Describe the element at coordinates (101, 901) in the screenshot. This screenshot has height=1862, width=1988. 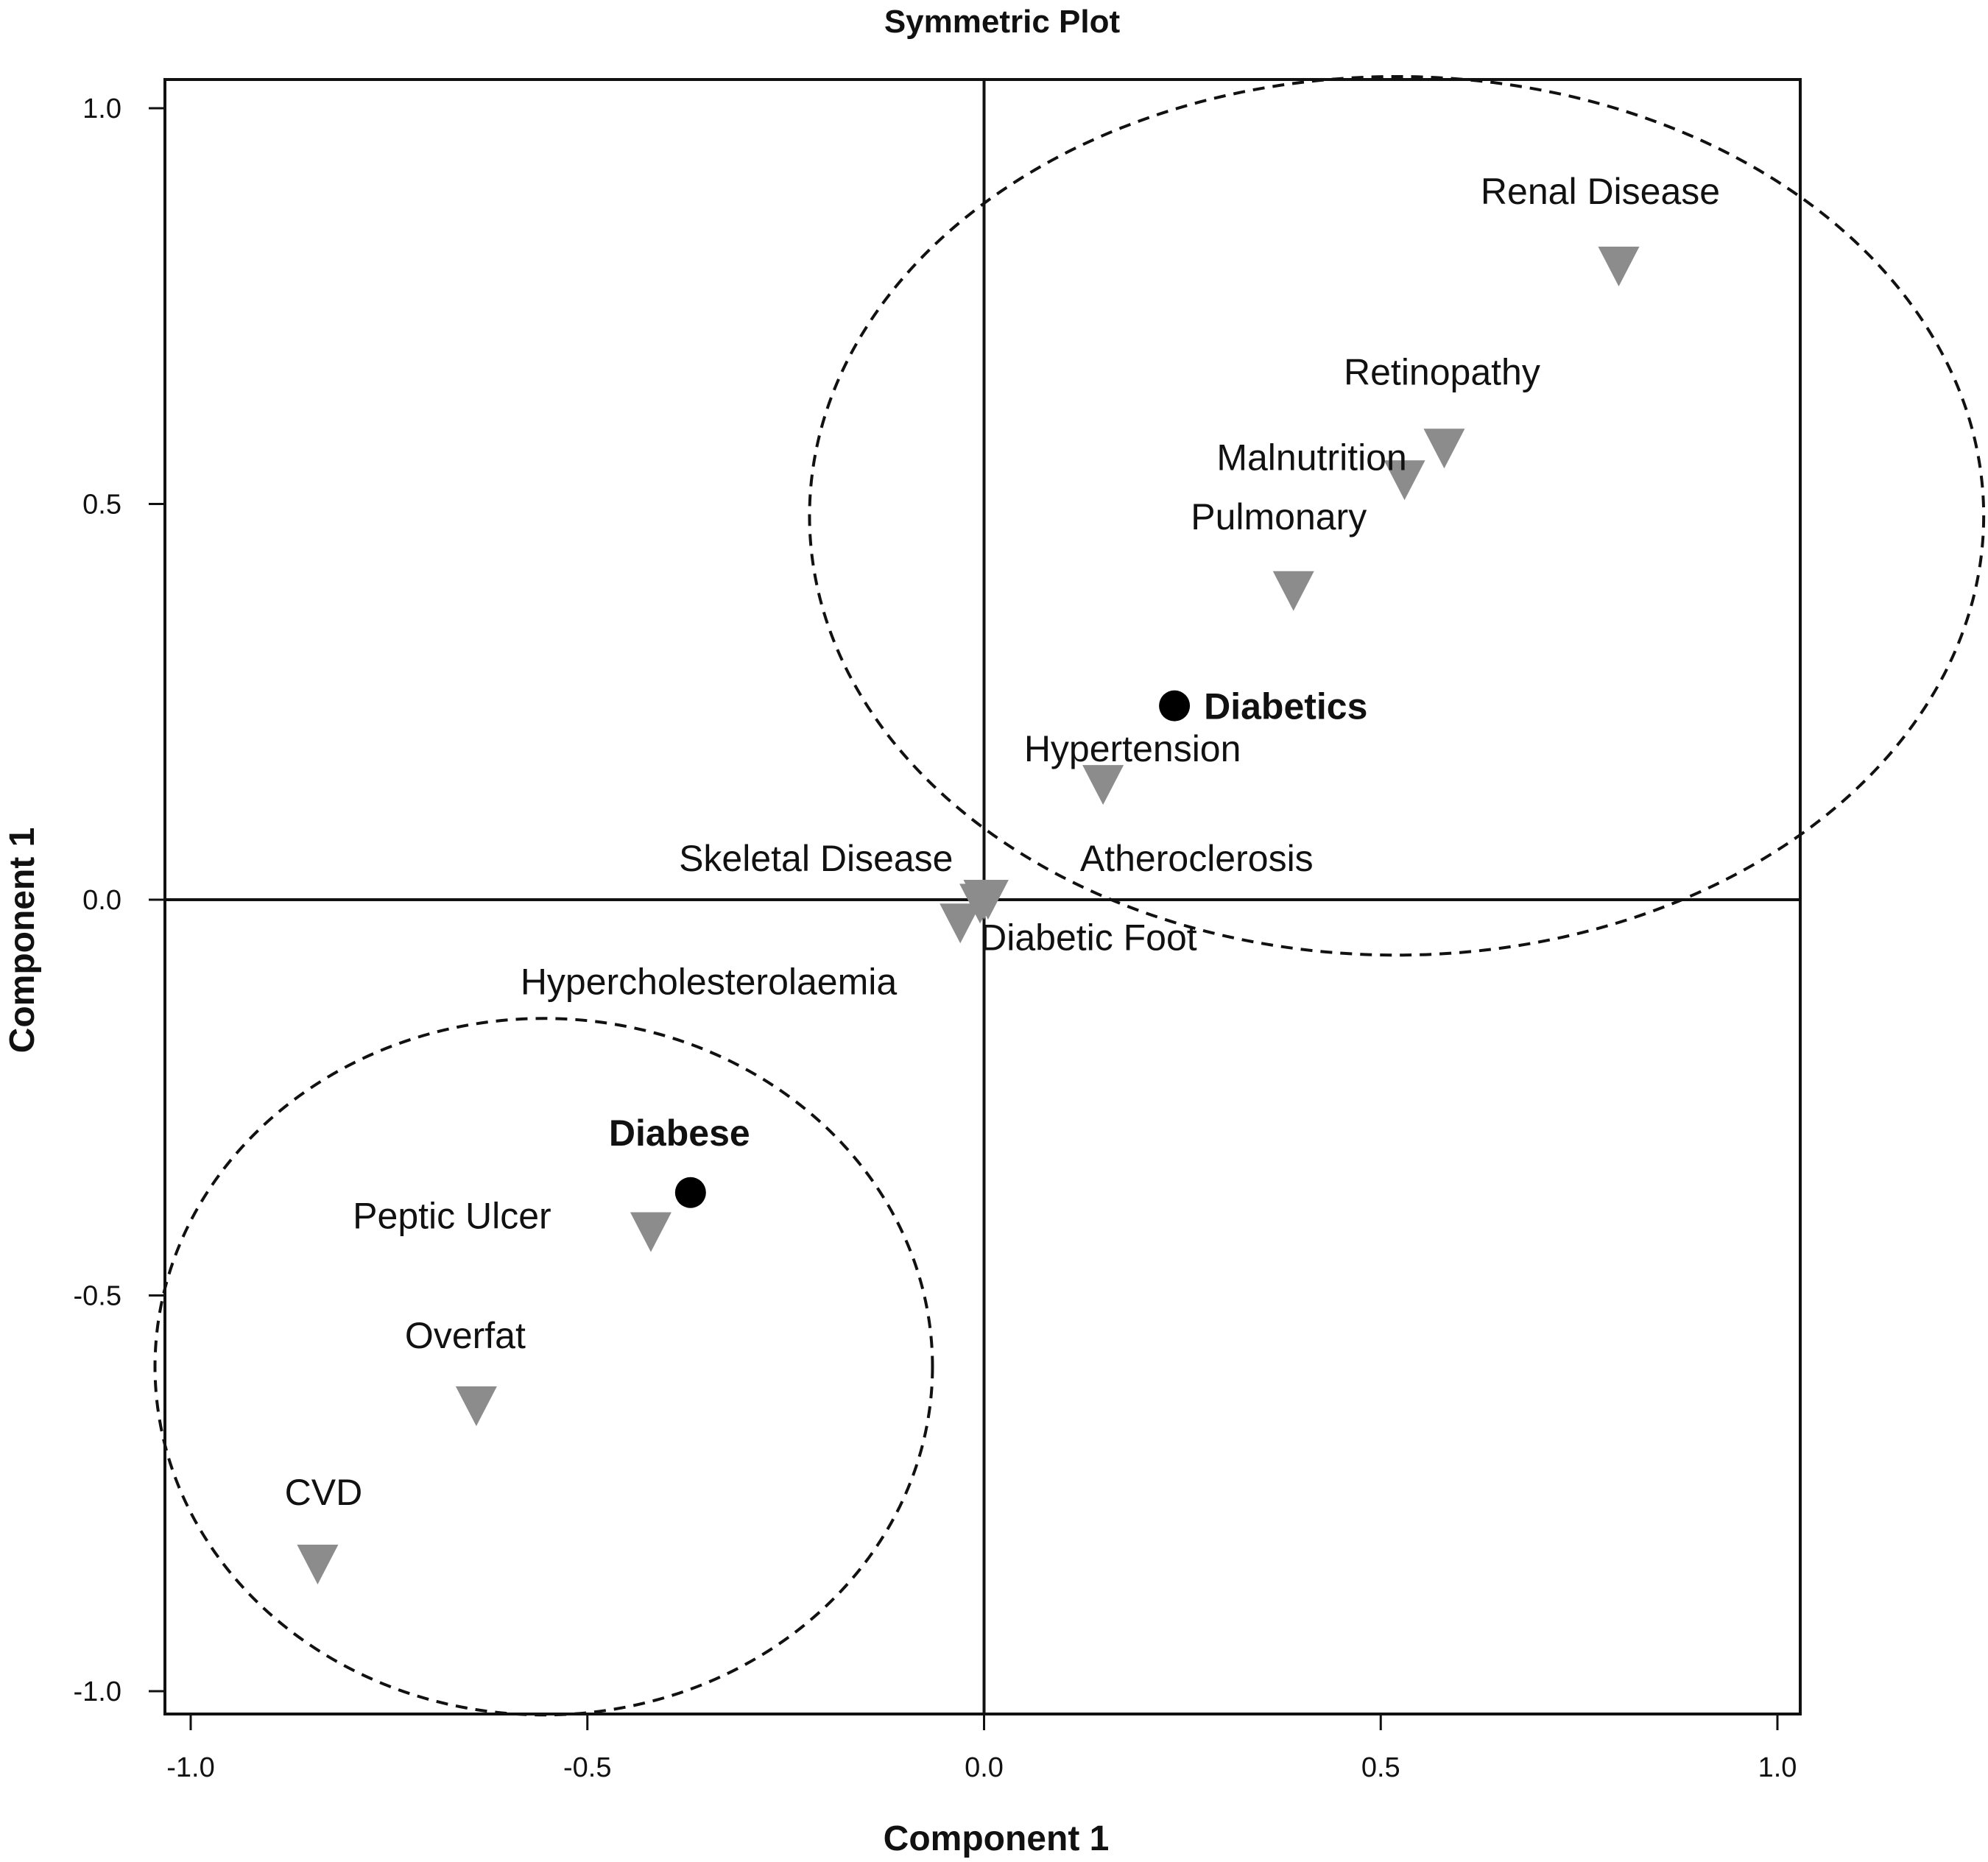
I see `y-tick-label: 0.0` at that location.